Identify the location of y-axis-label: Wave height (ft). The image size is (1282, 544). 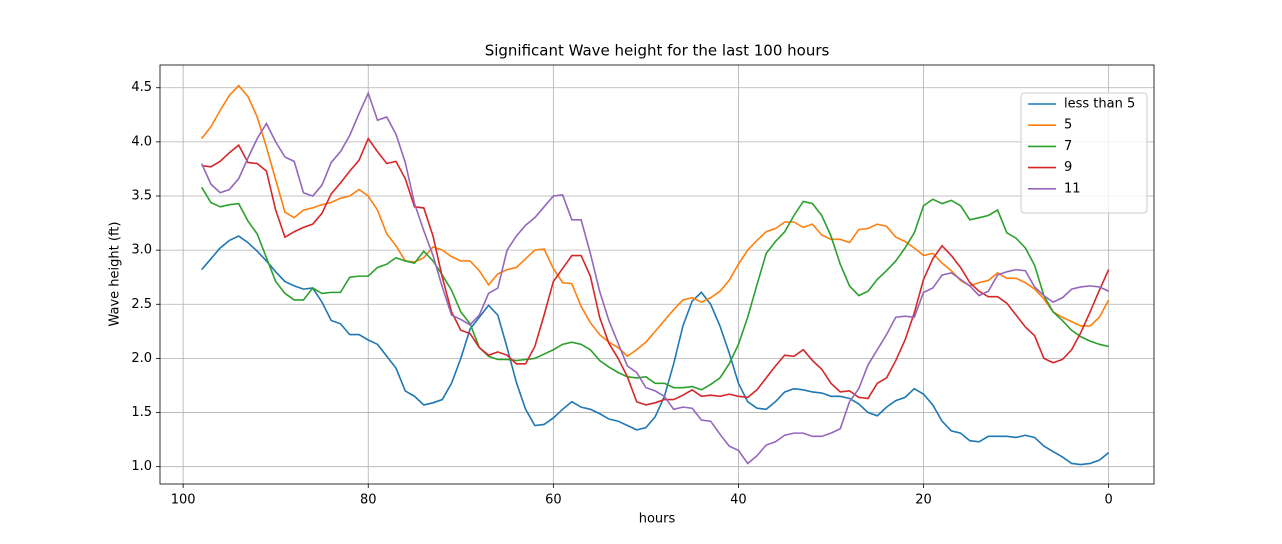
(115, 274).